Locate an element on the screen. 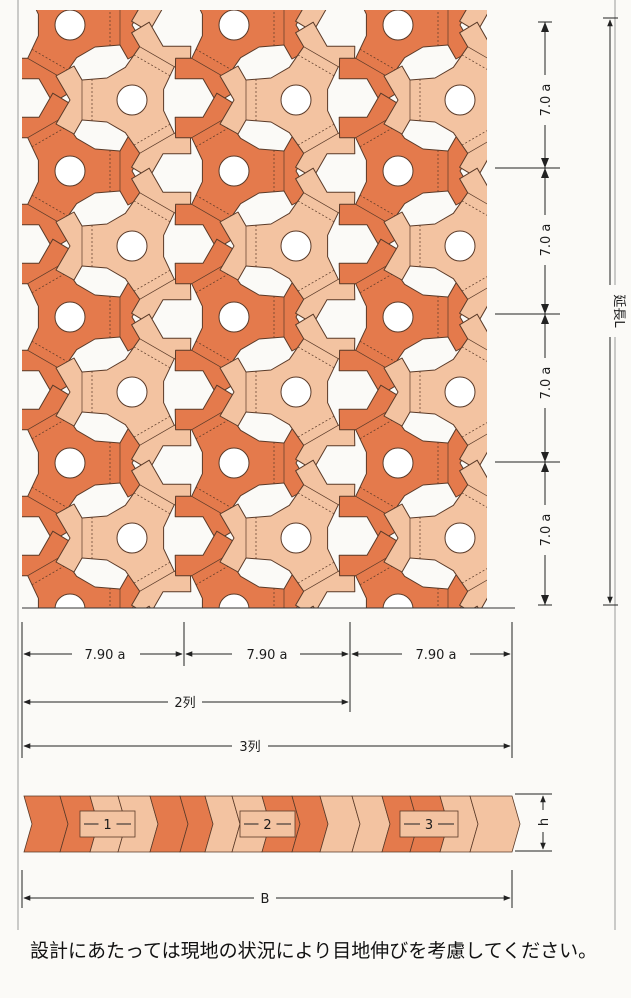 This screenshot has width=631, height=998. section-view: 1 2 3 is located at coordinates (272, 824).